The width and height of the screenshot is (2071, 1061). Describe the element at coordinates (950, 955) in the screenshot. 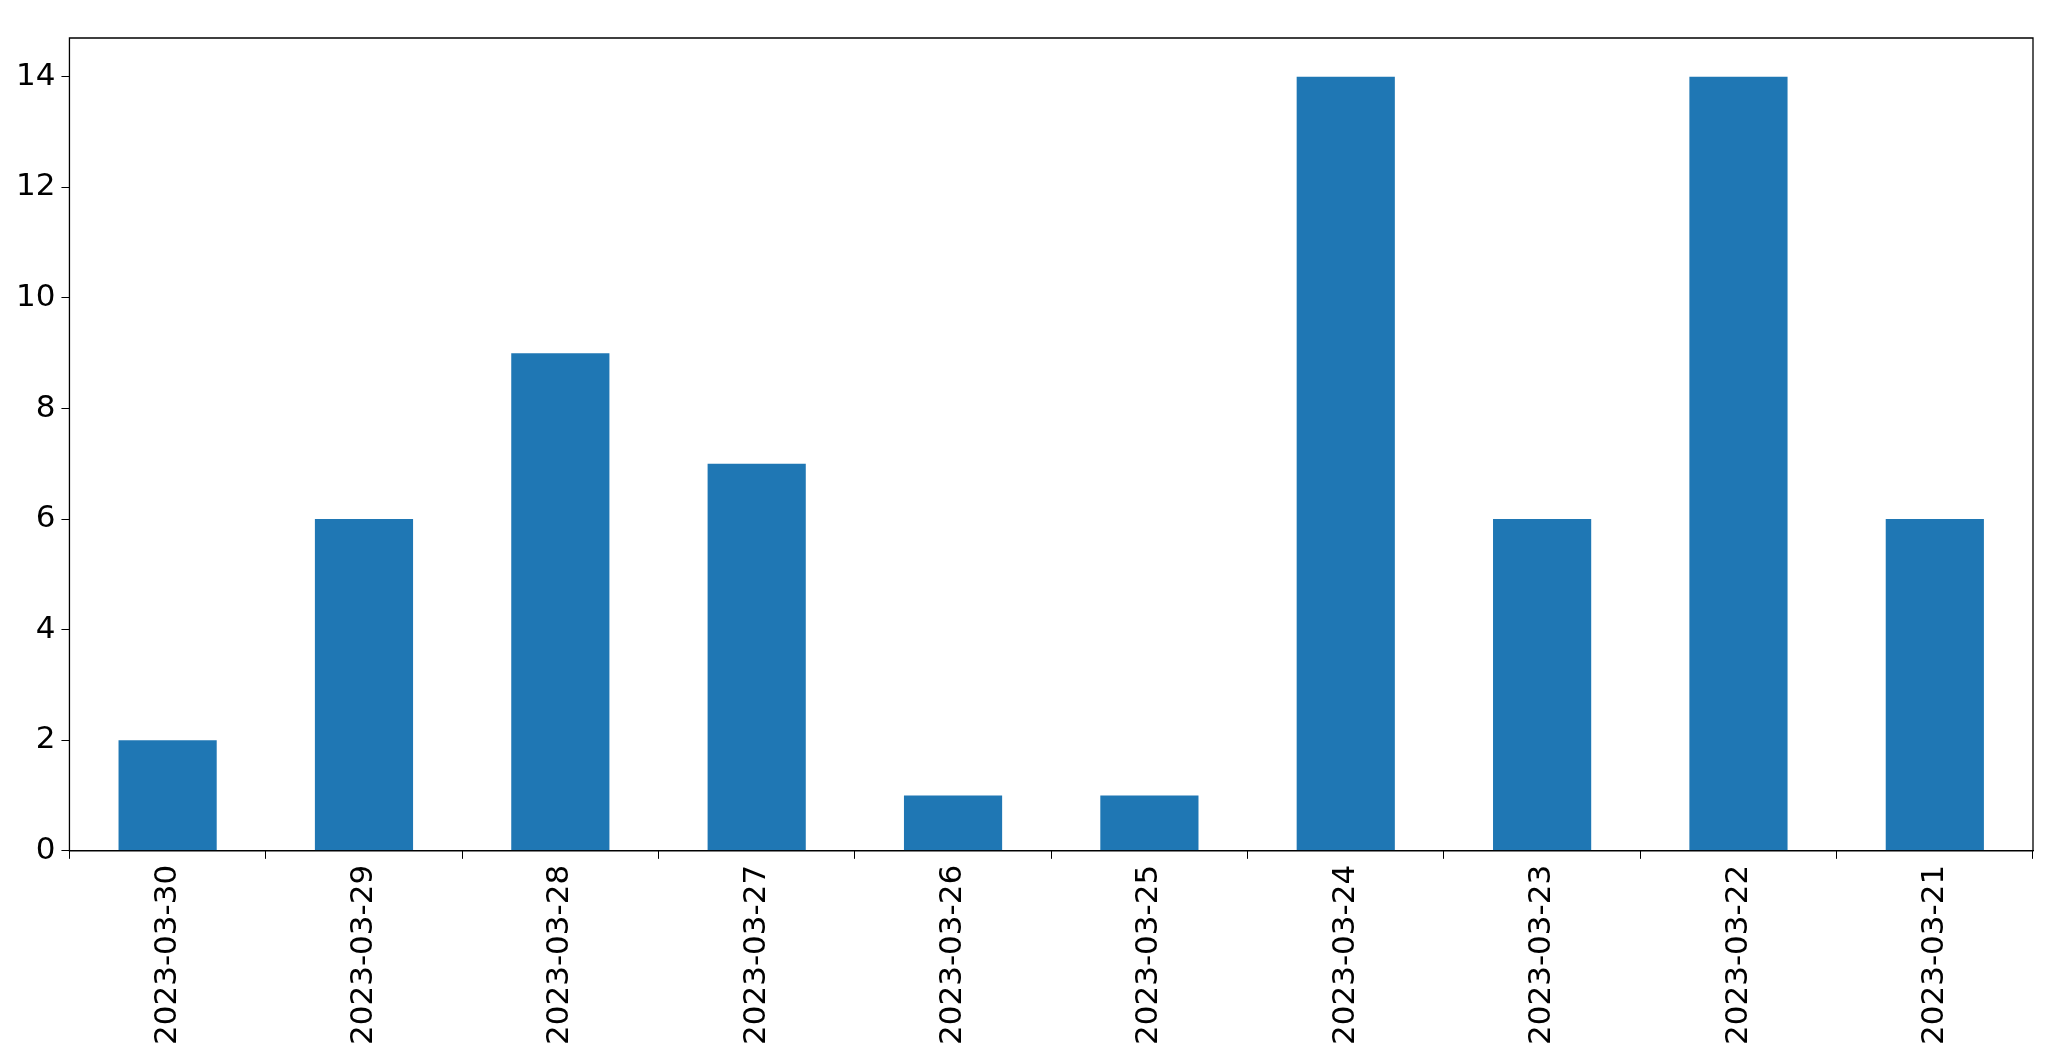

I see `x-tick-label: 2023-03-26` at that location.